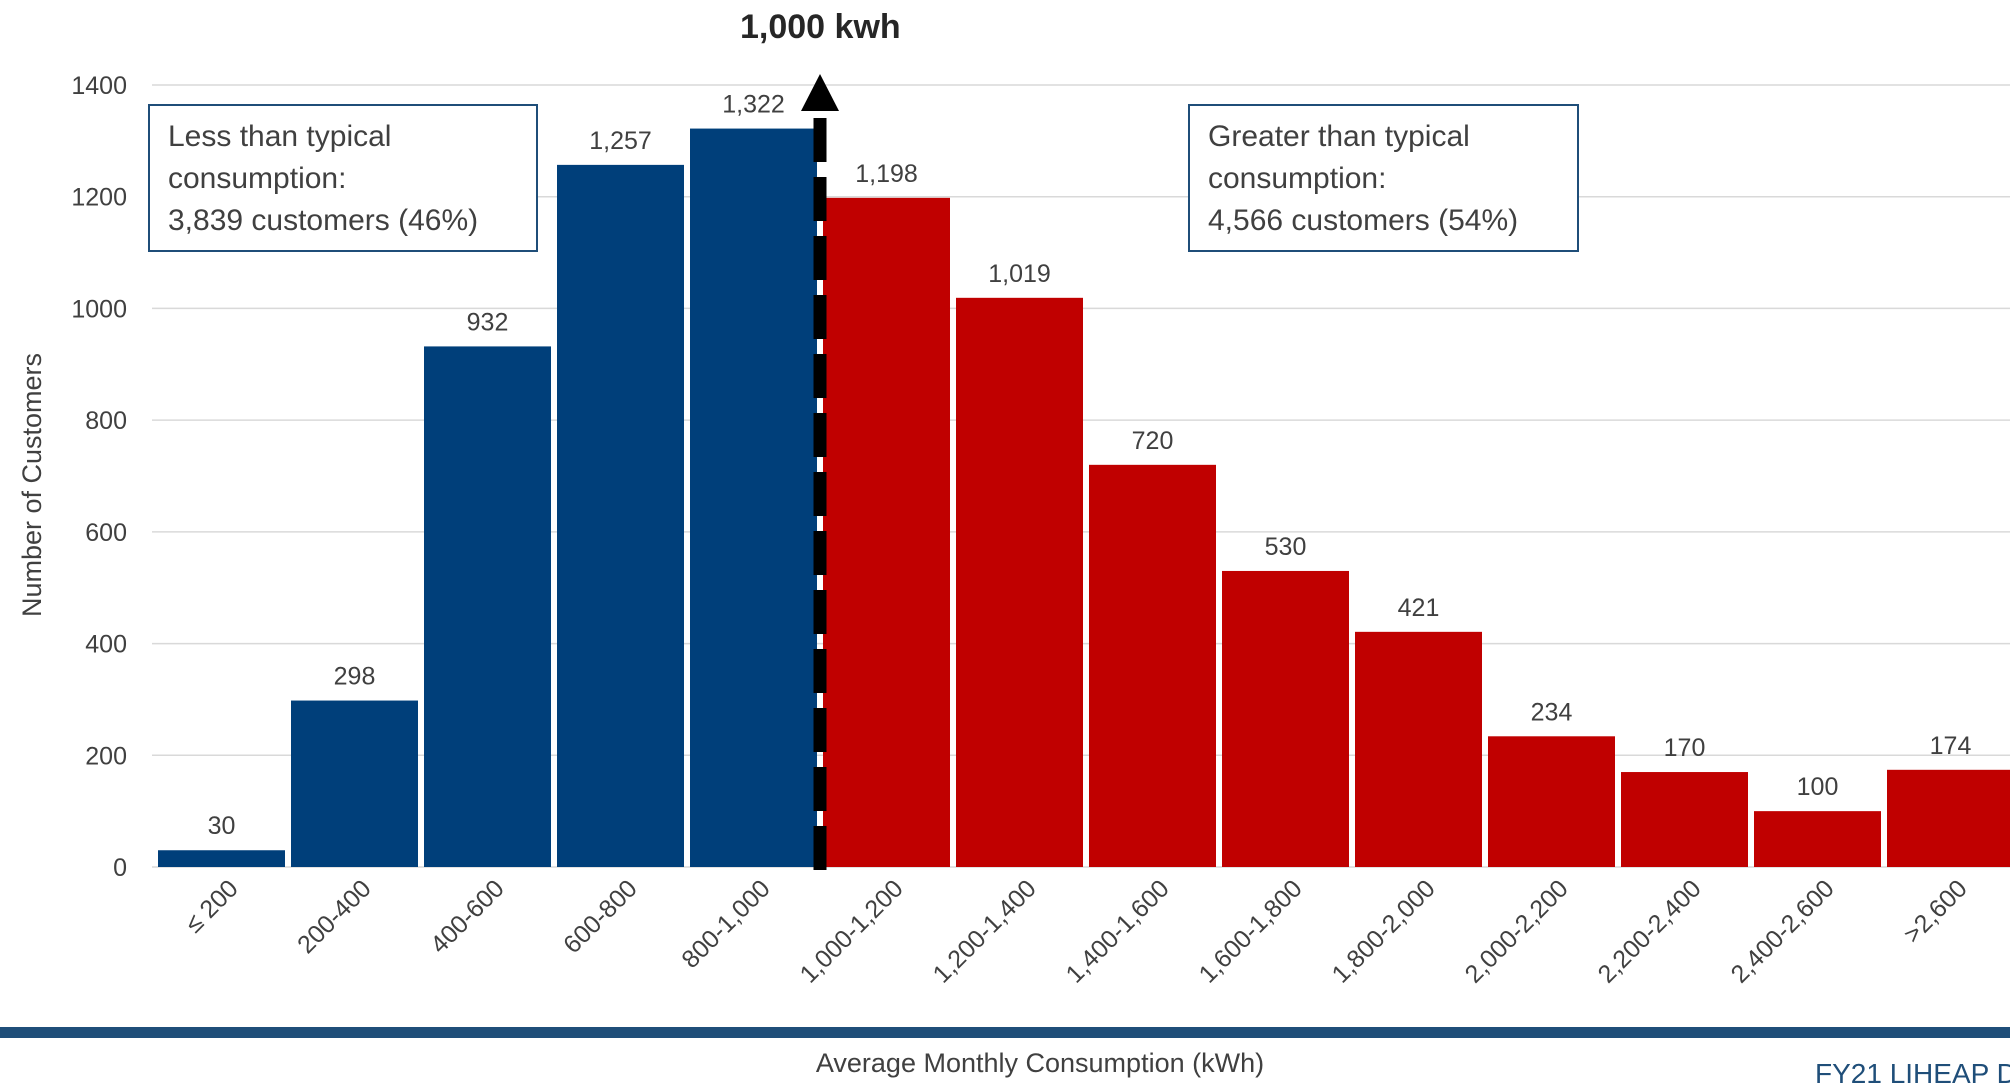  I want to click on x-tick-label: 400-600, so click(467, 916).